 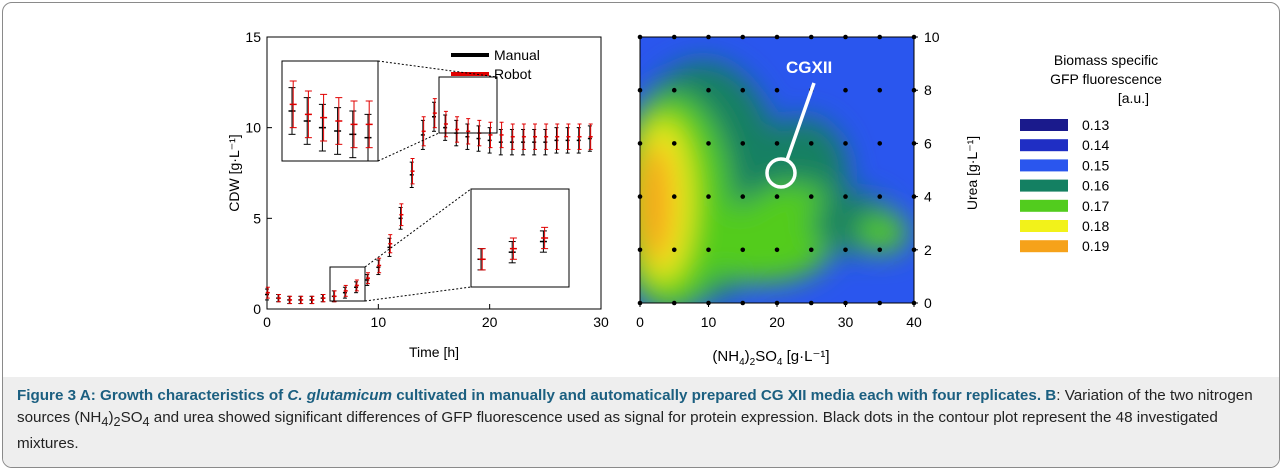 I want to click on legend-value: 0.15, so click(x=1095, y=165).